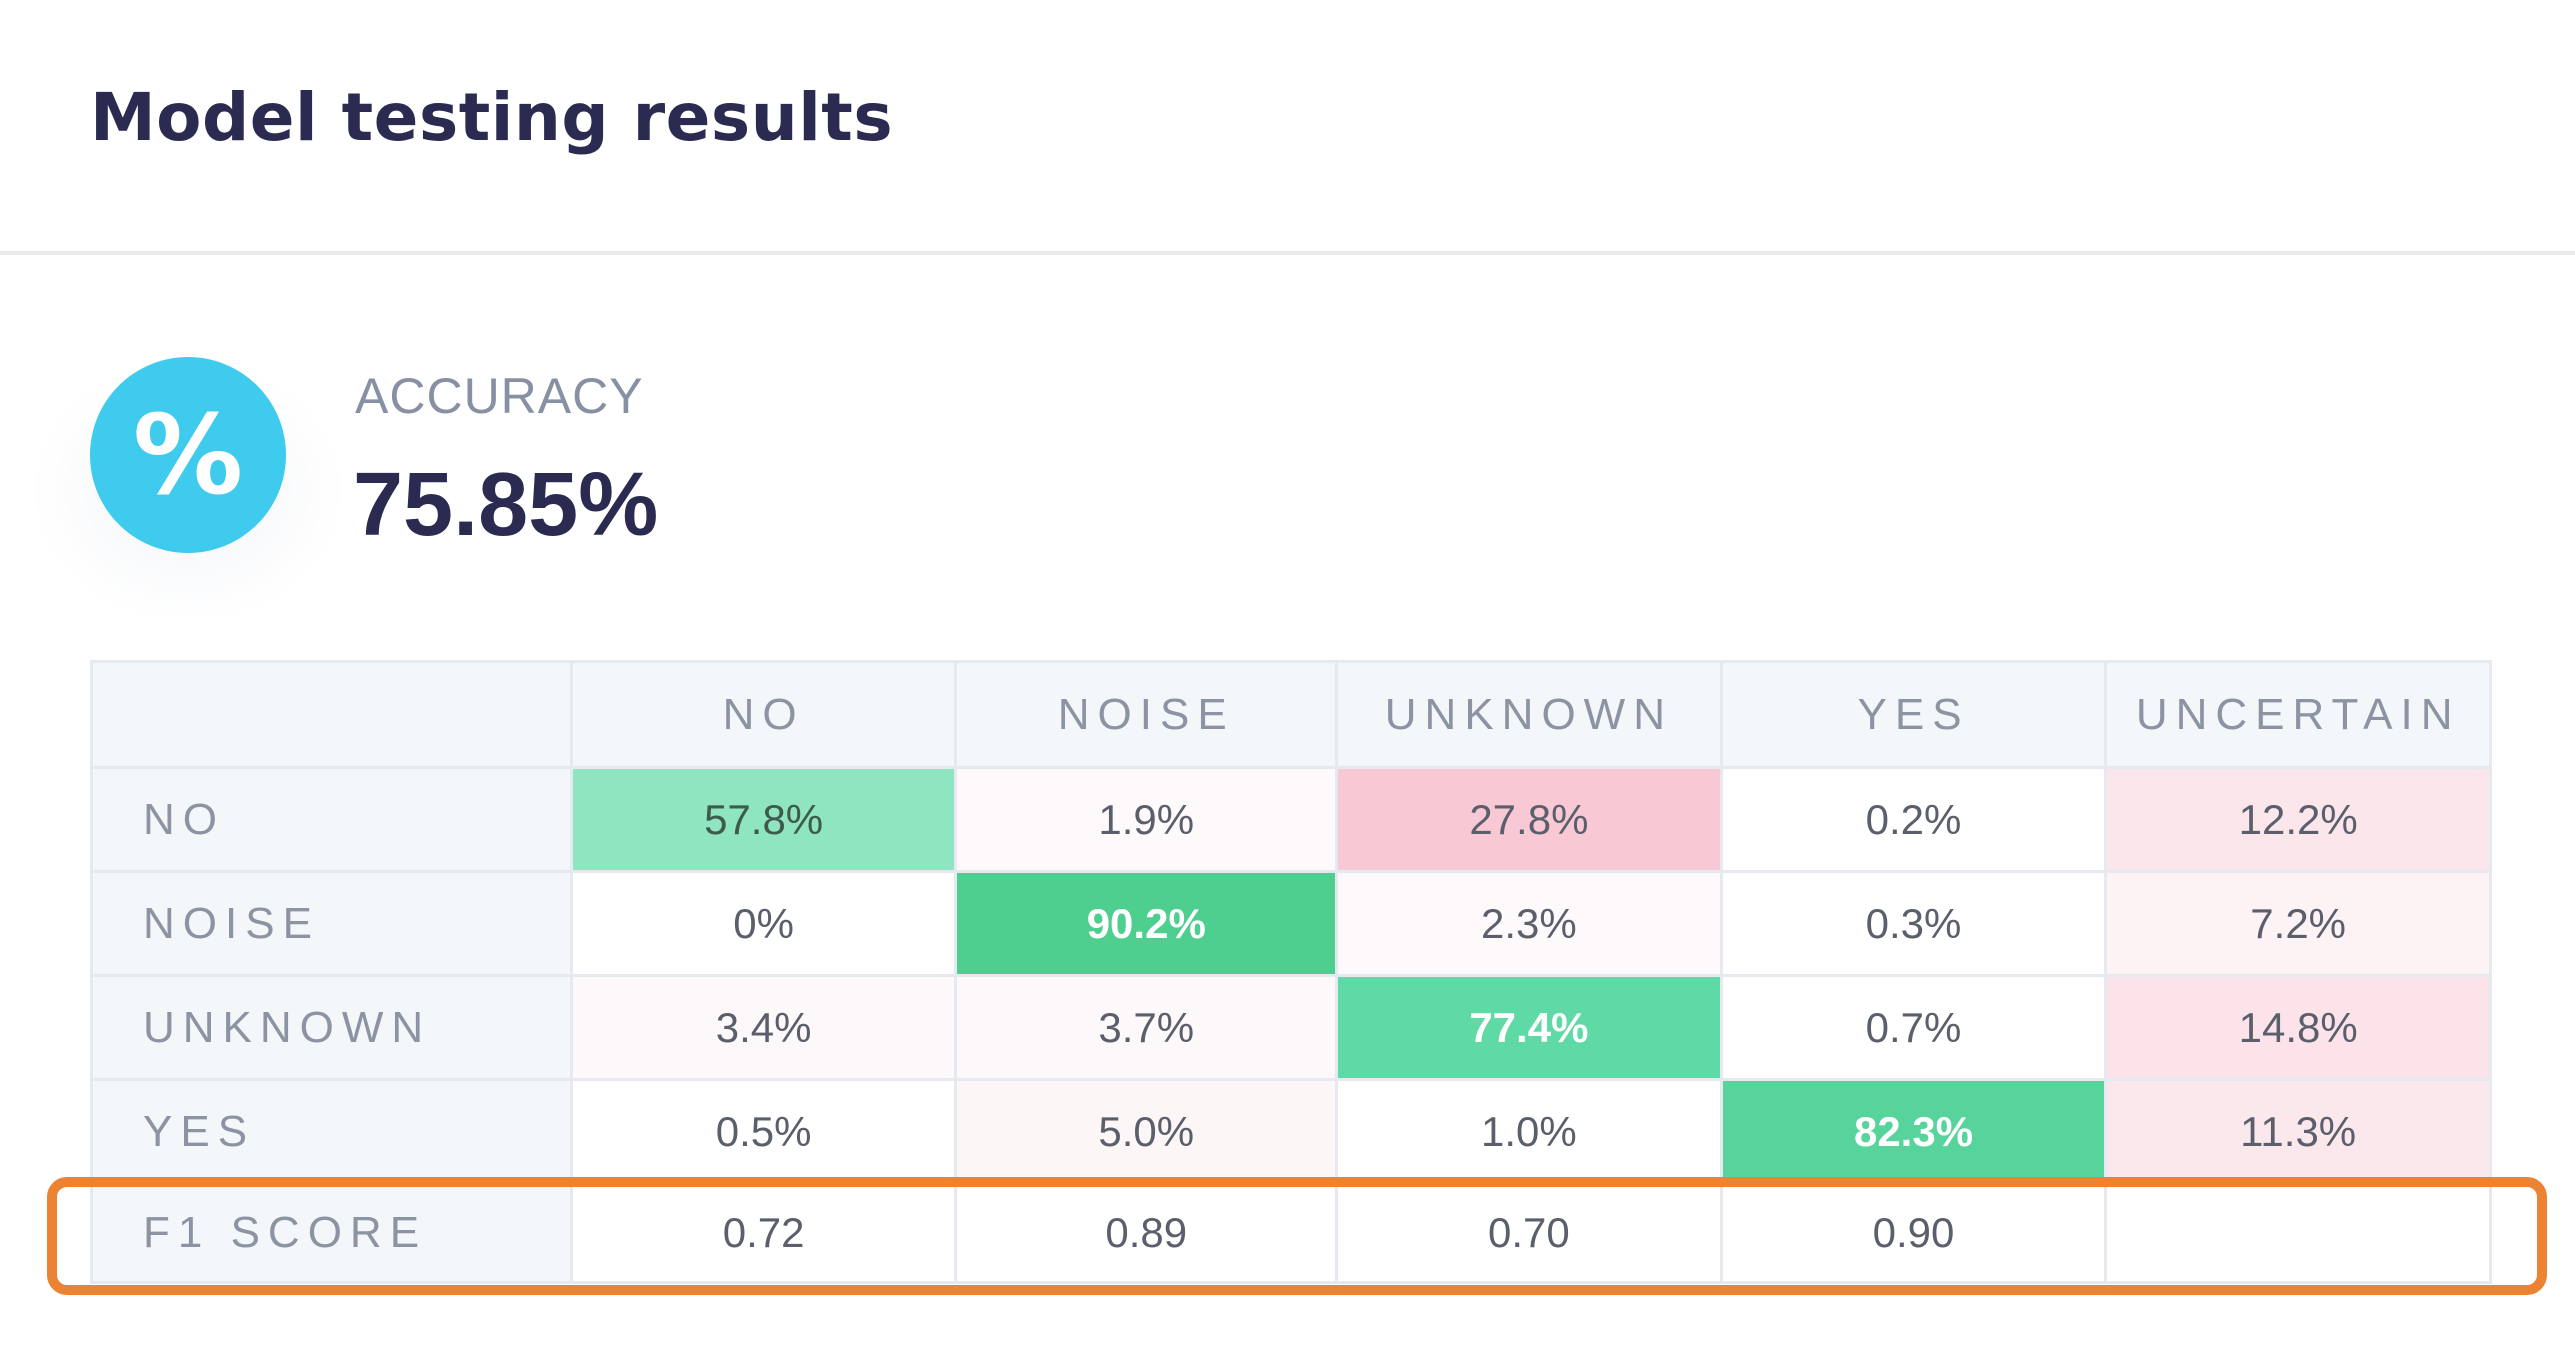 This screenshot has height=1365, width=2575. Describe the element at coordinates (2298, 819) in the screenshot. I see `matrix-cell: 12.2%` at that location.